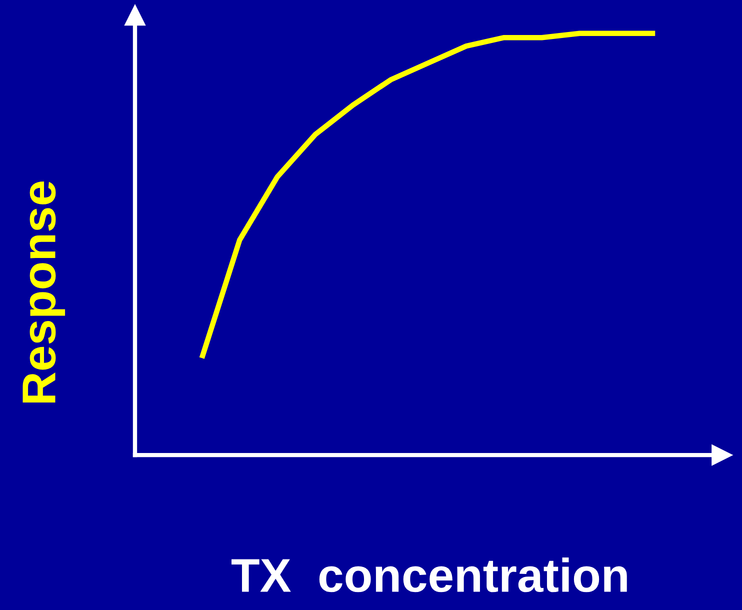 The width and height of the screenshot is (742, 610). Describe the element at coordinates (44, 292) in the screenshot. I see `y-axis-title: Response` at that location.